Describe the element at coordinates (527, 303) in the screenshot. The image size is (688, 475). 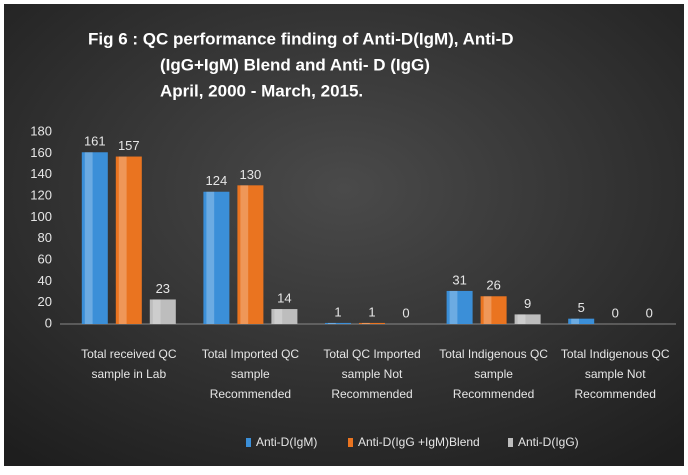
I see `value-label: 9` at that location.